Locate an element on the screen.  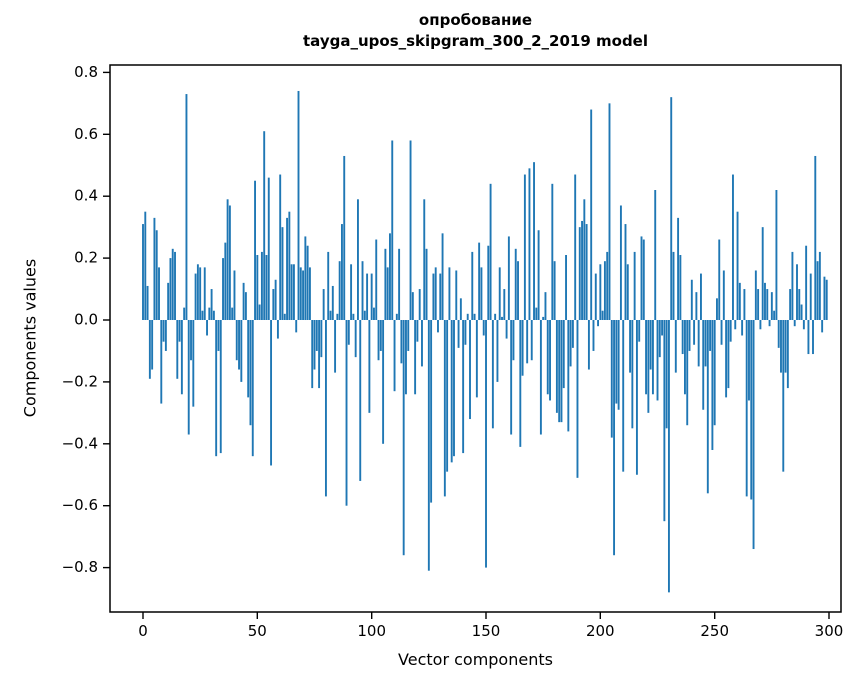
x-tick-label: 250 is located at coordinates (714, 631).